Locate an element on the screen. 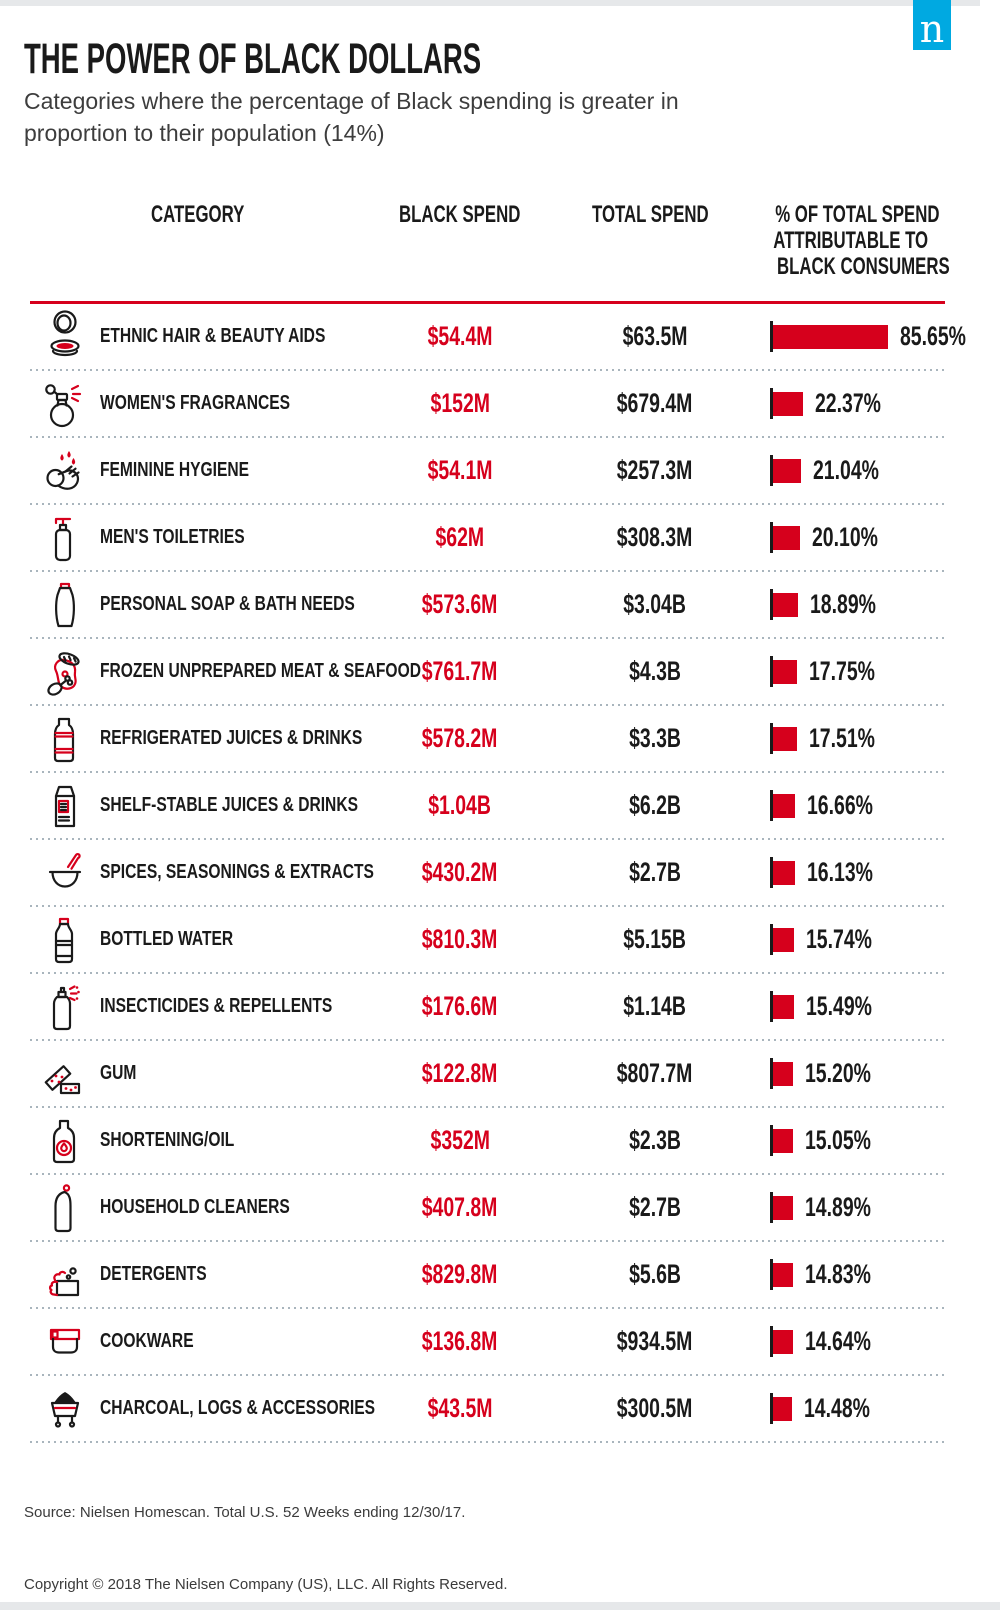 This screenshot has width=1000, height=1610. juice-bottle-icon is located at coordinates (65, 739).